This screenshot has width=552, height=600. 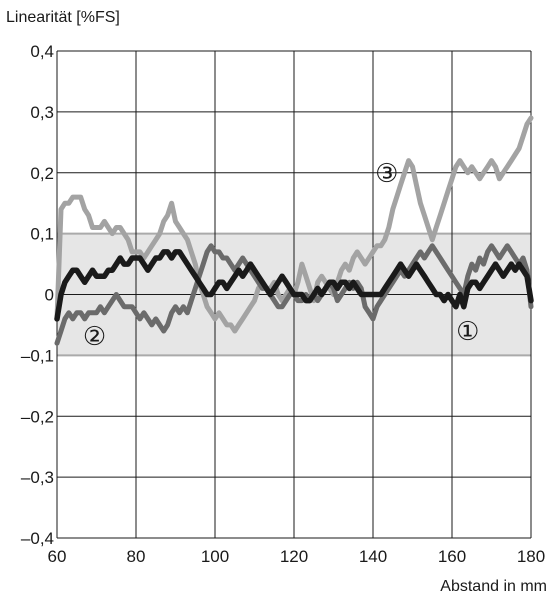 I want to click on series-marker-2: ②, so click(x=94, y=337).